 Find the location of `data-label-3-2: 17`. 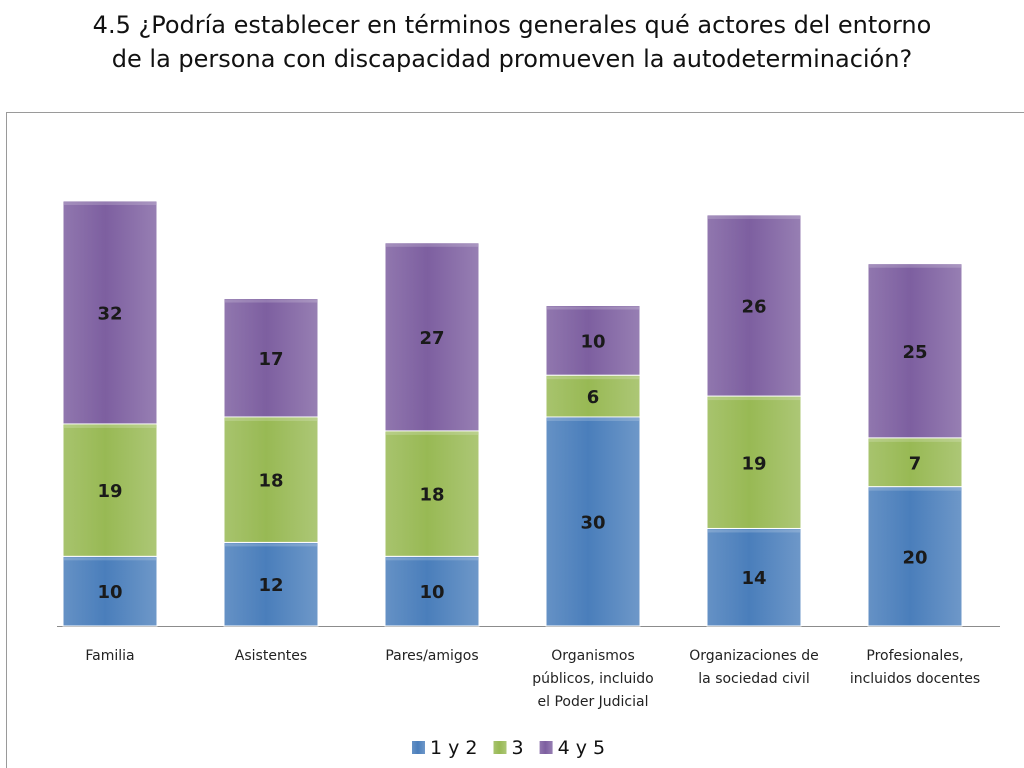

data-label-3-2: 17 is located at coordinates (270, 359).